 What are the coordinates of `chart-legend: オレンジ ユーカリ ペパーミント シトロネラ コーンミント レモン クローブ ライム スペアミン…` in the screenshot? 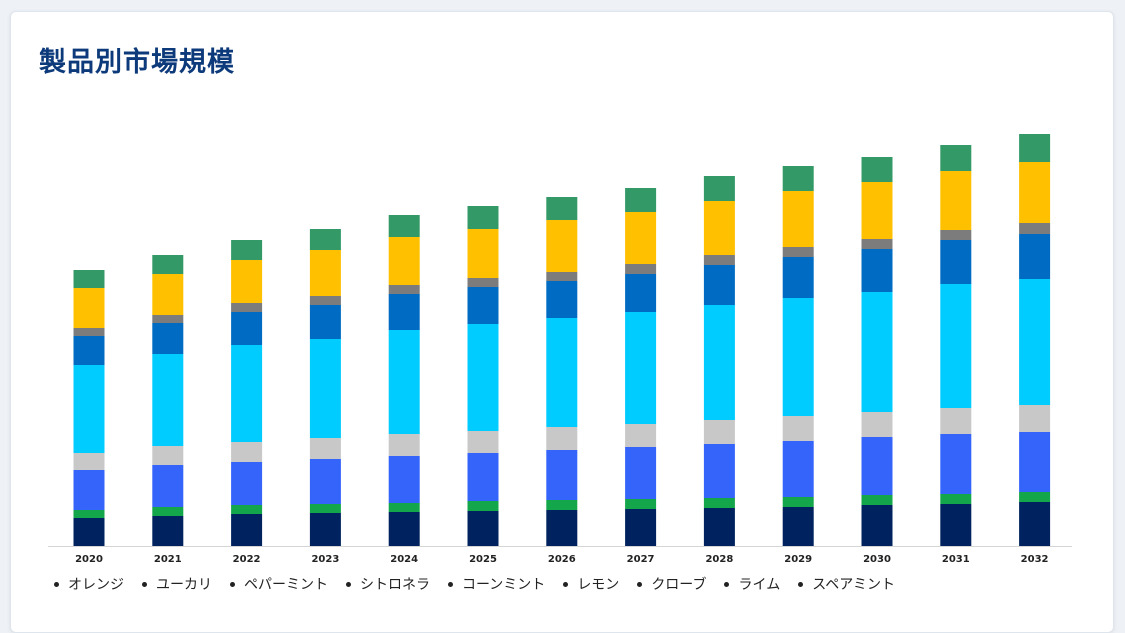 It's located at (474, 584).